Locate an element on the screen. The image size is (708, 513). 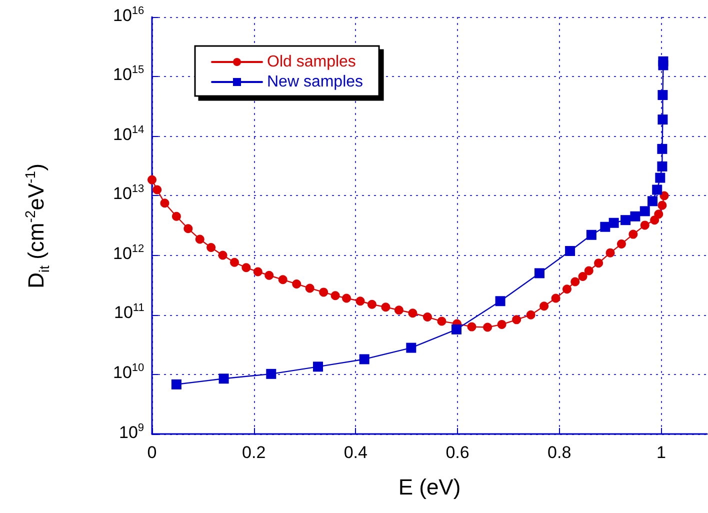
legend-label: Old samples is located at coordinates (311, 62).